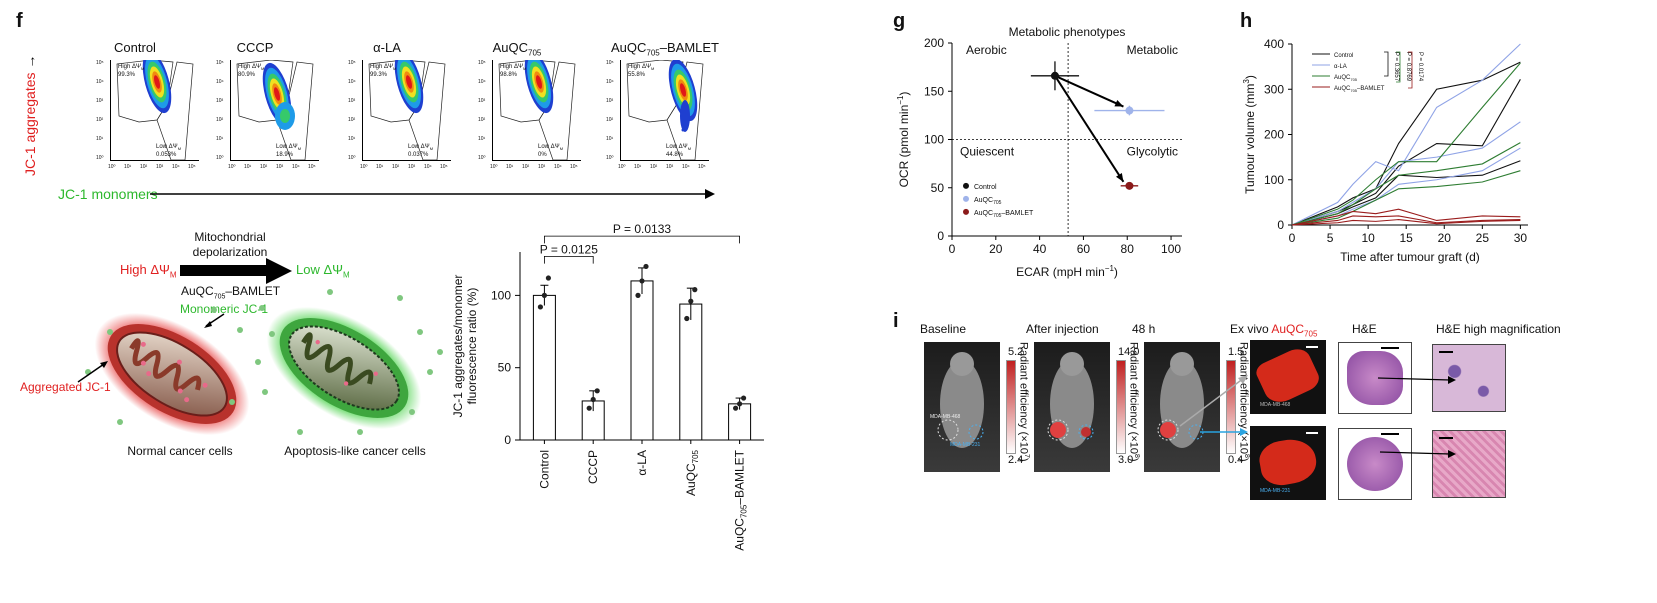 The width and height of the screenshot is (1657, 603). What do you see at coordinates (231, 292) in the screenshot?
I see `agent-label: AuQC705–BAMLET` at bounding box center [231, 292].